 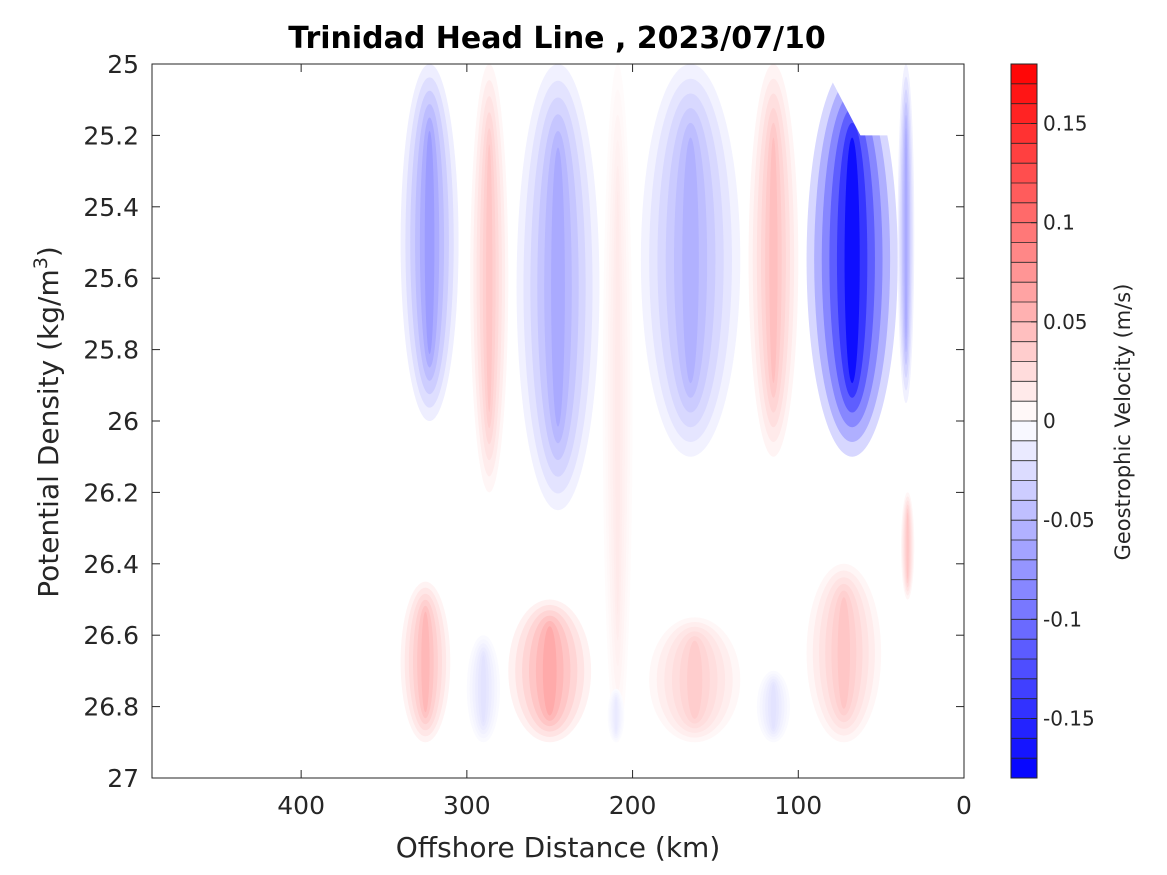 What do you see at coordinates (964, 805) in the screenshot?
I see `x-tick-label: 0` at bounding box center [964, 805].